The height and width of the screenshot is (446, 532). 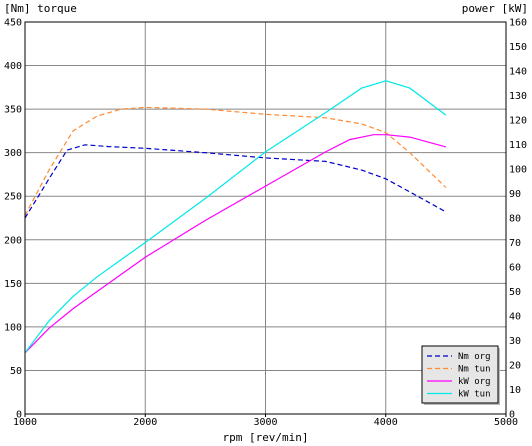 What do you see at coordinates (515, 194) in the screenshot?
I see `y-right-tick-label: 90` at bounding box center [515, 194].